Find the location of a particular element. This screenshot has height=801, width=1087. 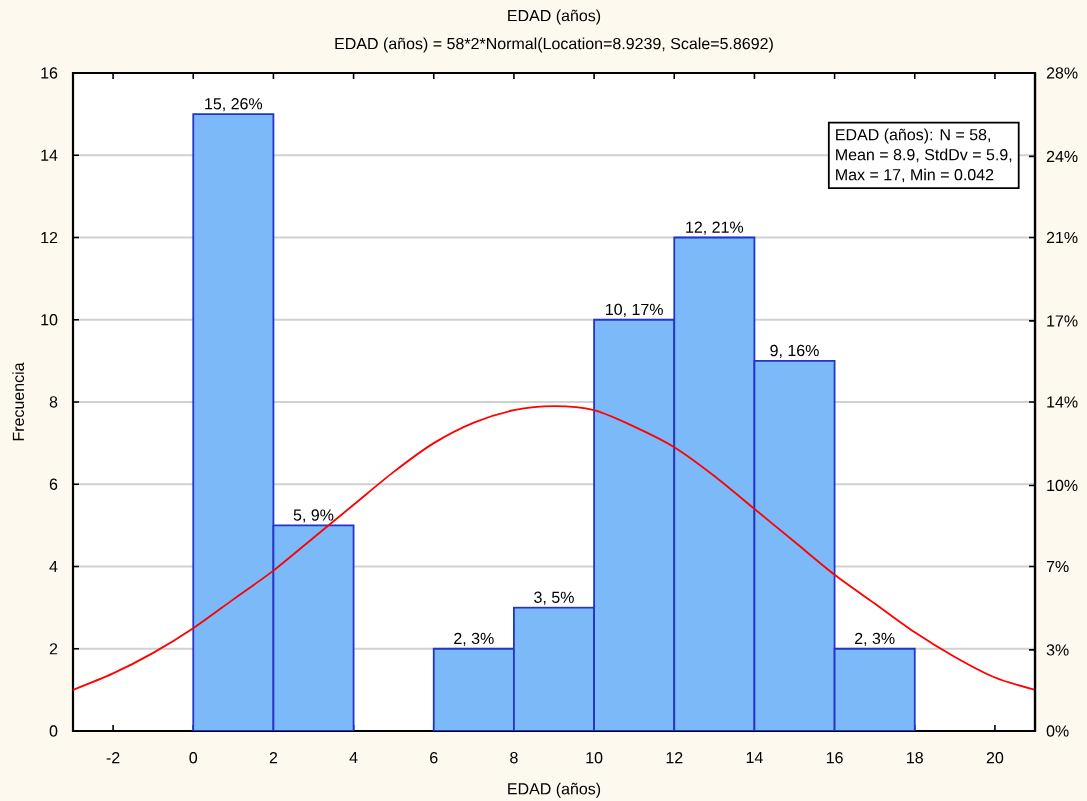

data-label: 3, 5% is located at coordinates (554, 598).